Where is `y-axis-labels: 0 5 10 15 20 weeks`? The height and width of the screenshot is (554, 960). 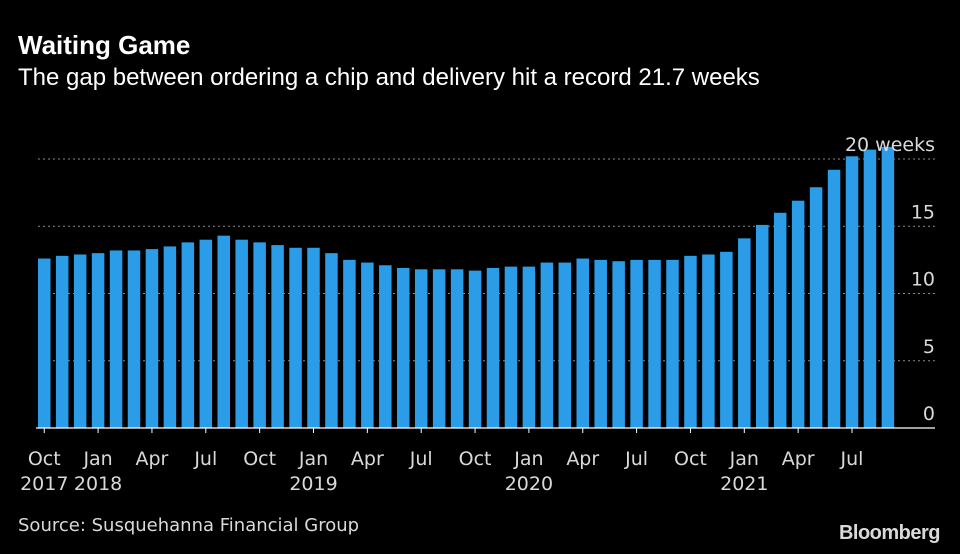 y-axis-labels: 0 5 10 15 20 weeks is located at coordinates (890, 279).